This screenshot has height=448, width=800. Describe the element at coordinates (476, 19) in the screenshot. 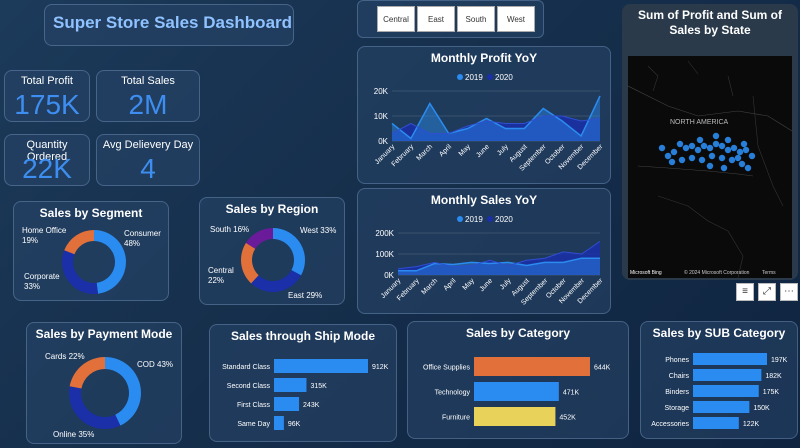

I see `slicer-south: South` at that location.